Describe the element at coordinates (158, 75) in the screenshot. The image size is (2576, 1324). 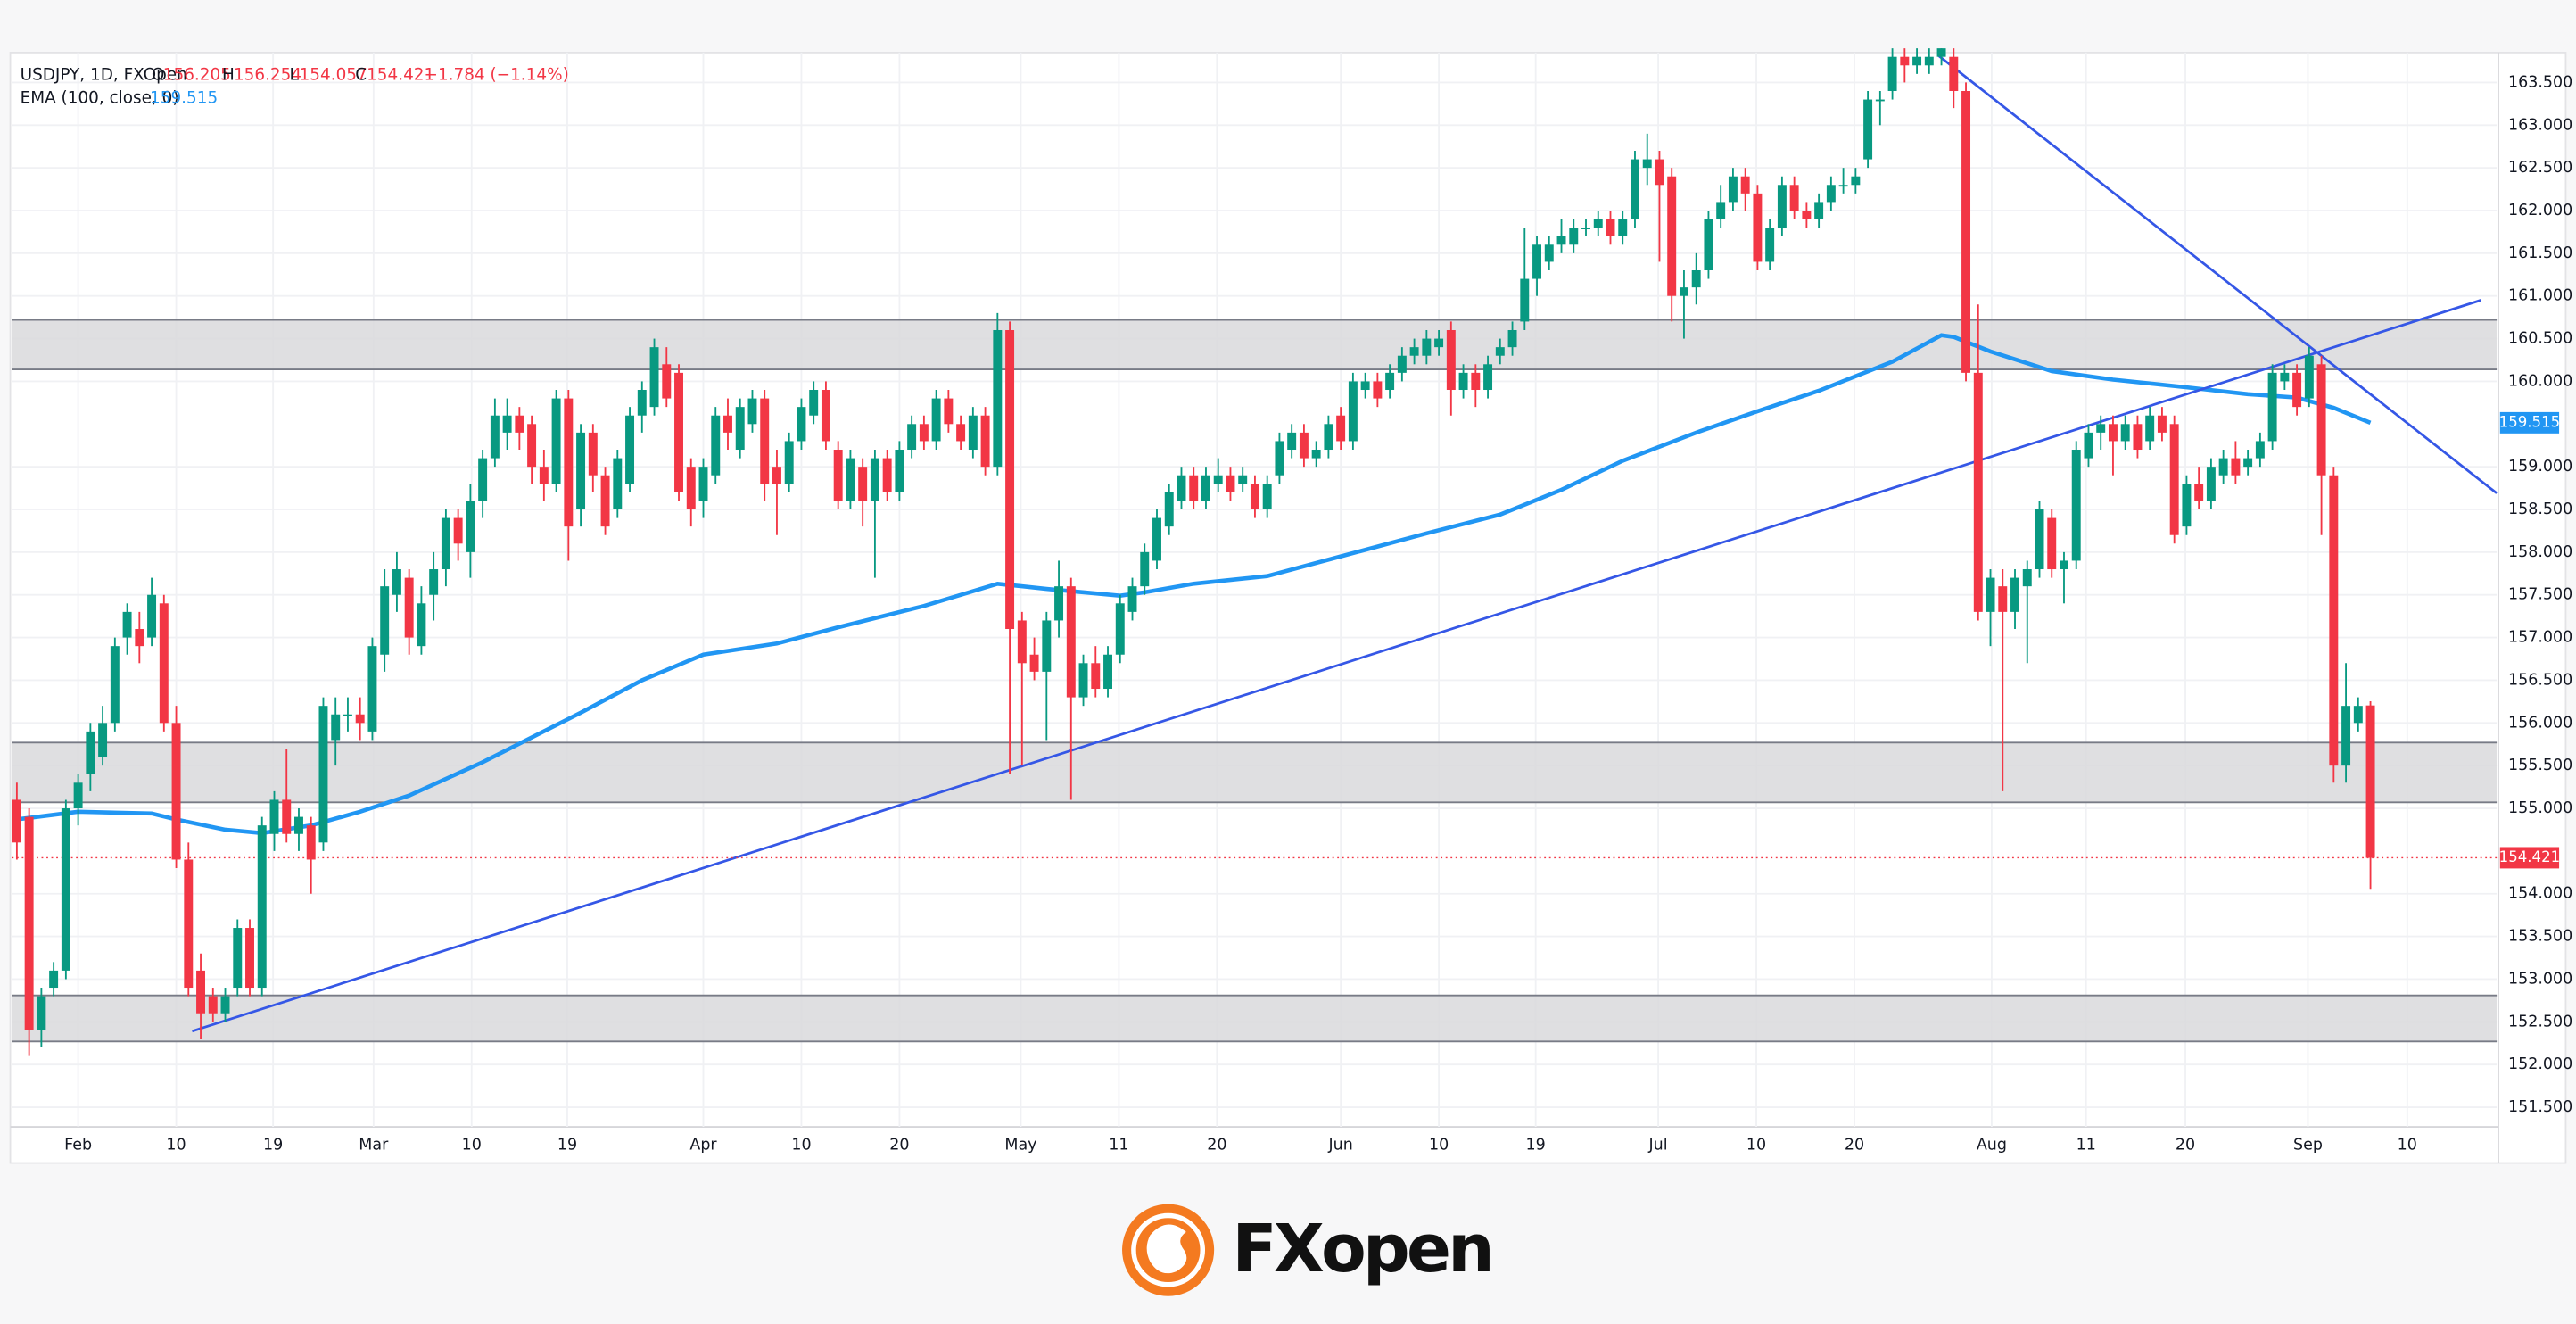
I see `ohlc-letter: O` at that location.